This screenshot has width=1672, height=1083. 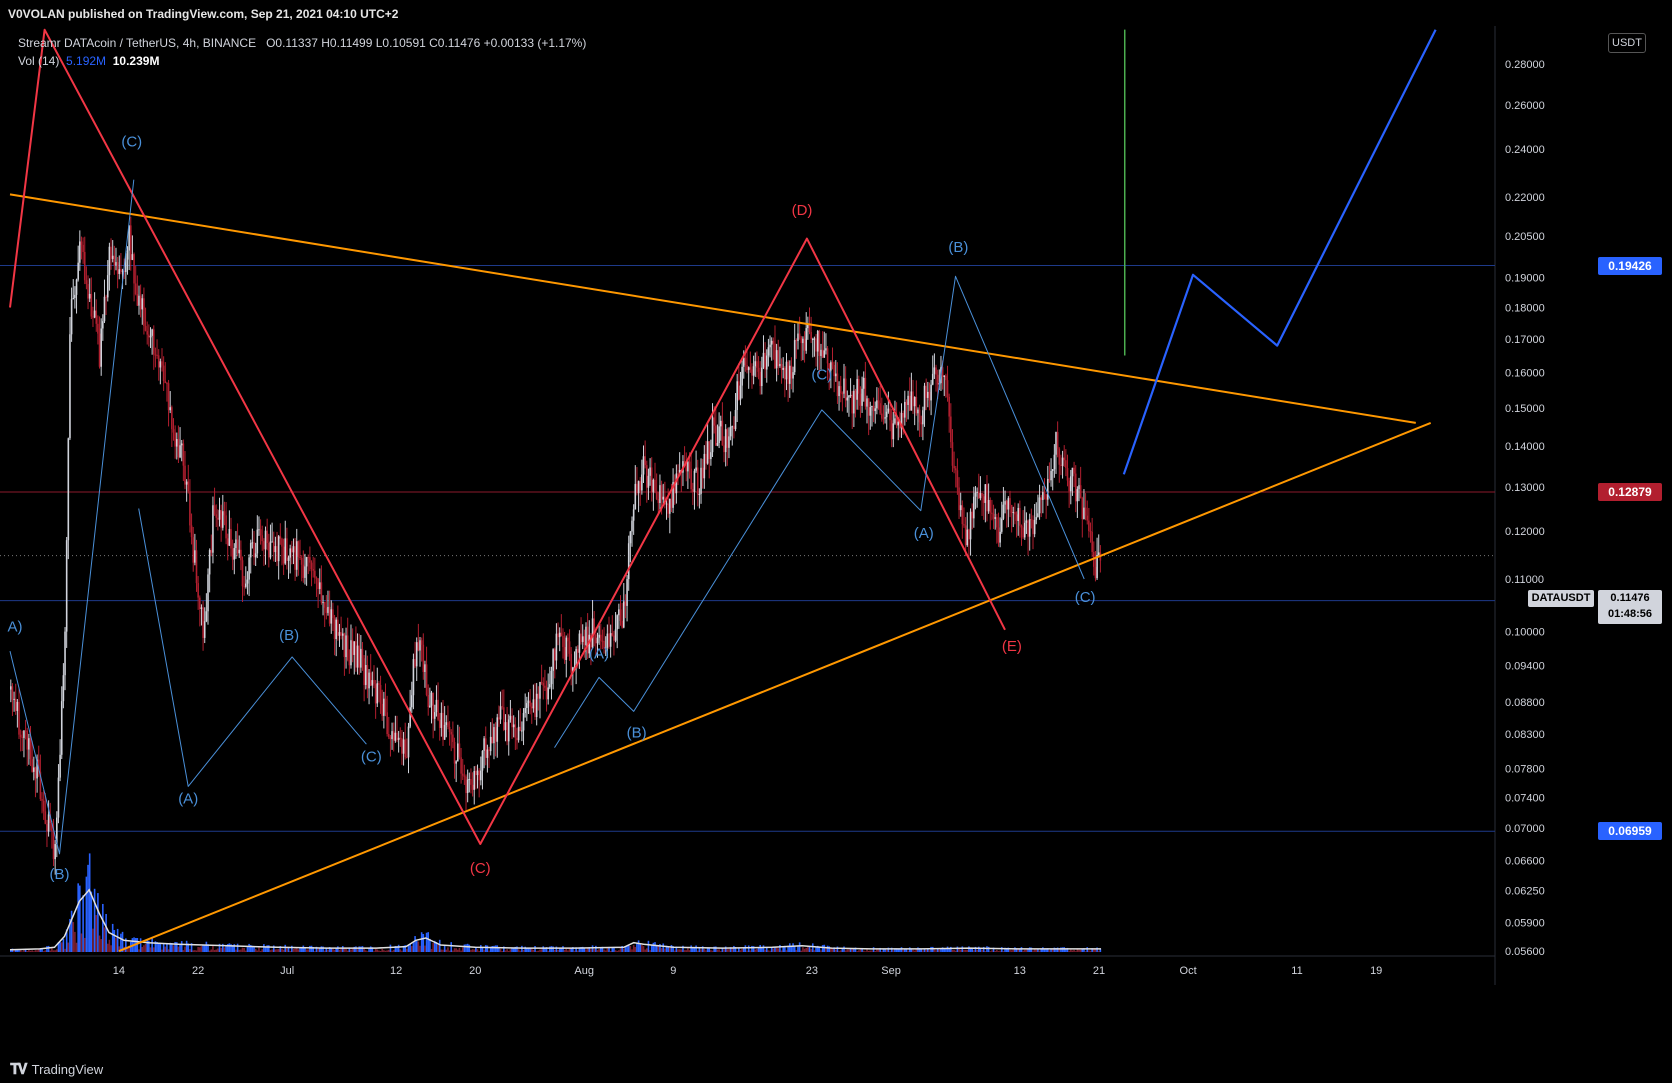 What do you see at coordinates (137, 43) in the screenshot?
I see `legend-symbol: Streamr DATAcoin / TetherUS, 4h, BINANCE` at bounding box center [137, 43].